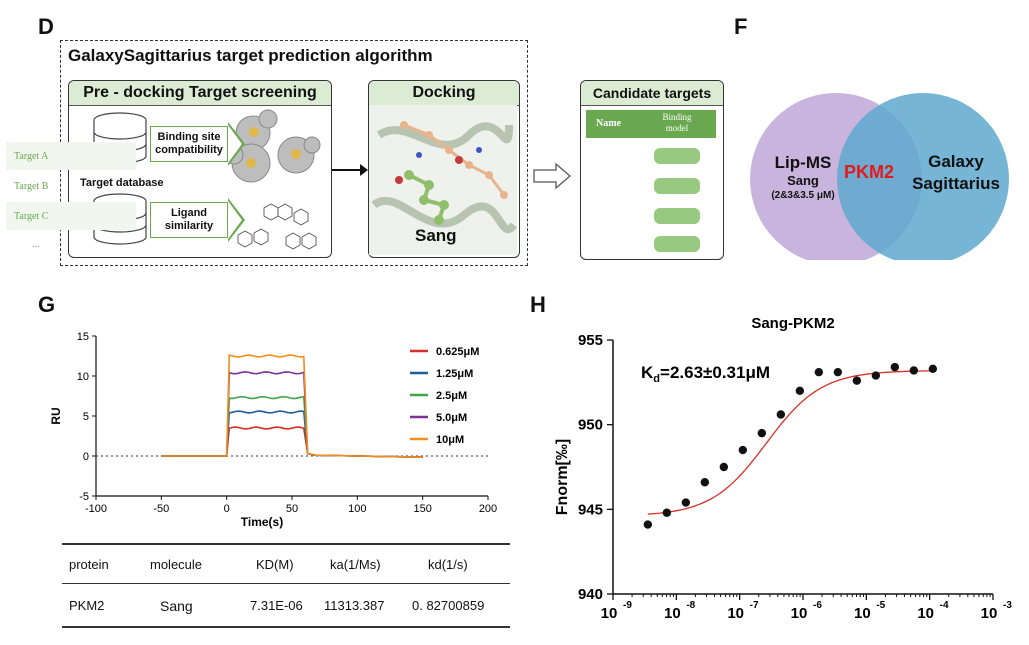 The height and width of the screenshot is (645, 1029). Describe the element at coordinates (627, 605) in the screenshot. I see `x-tick-exponent: -9` at that location.